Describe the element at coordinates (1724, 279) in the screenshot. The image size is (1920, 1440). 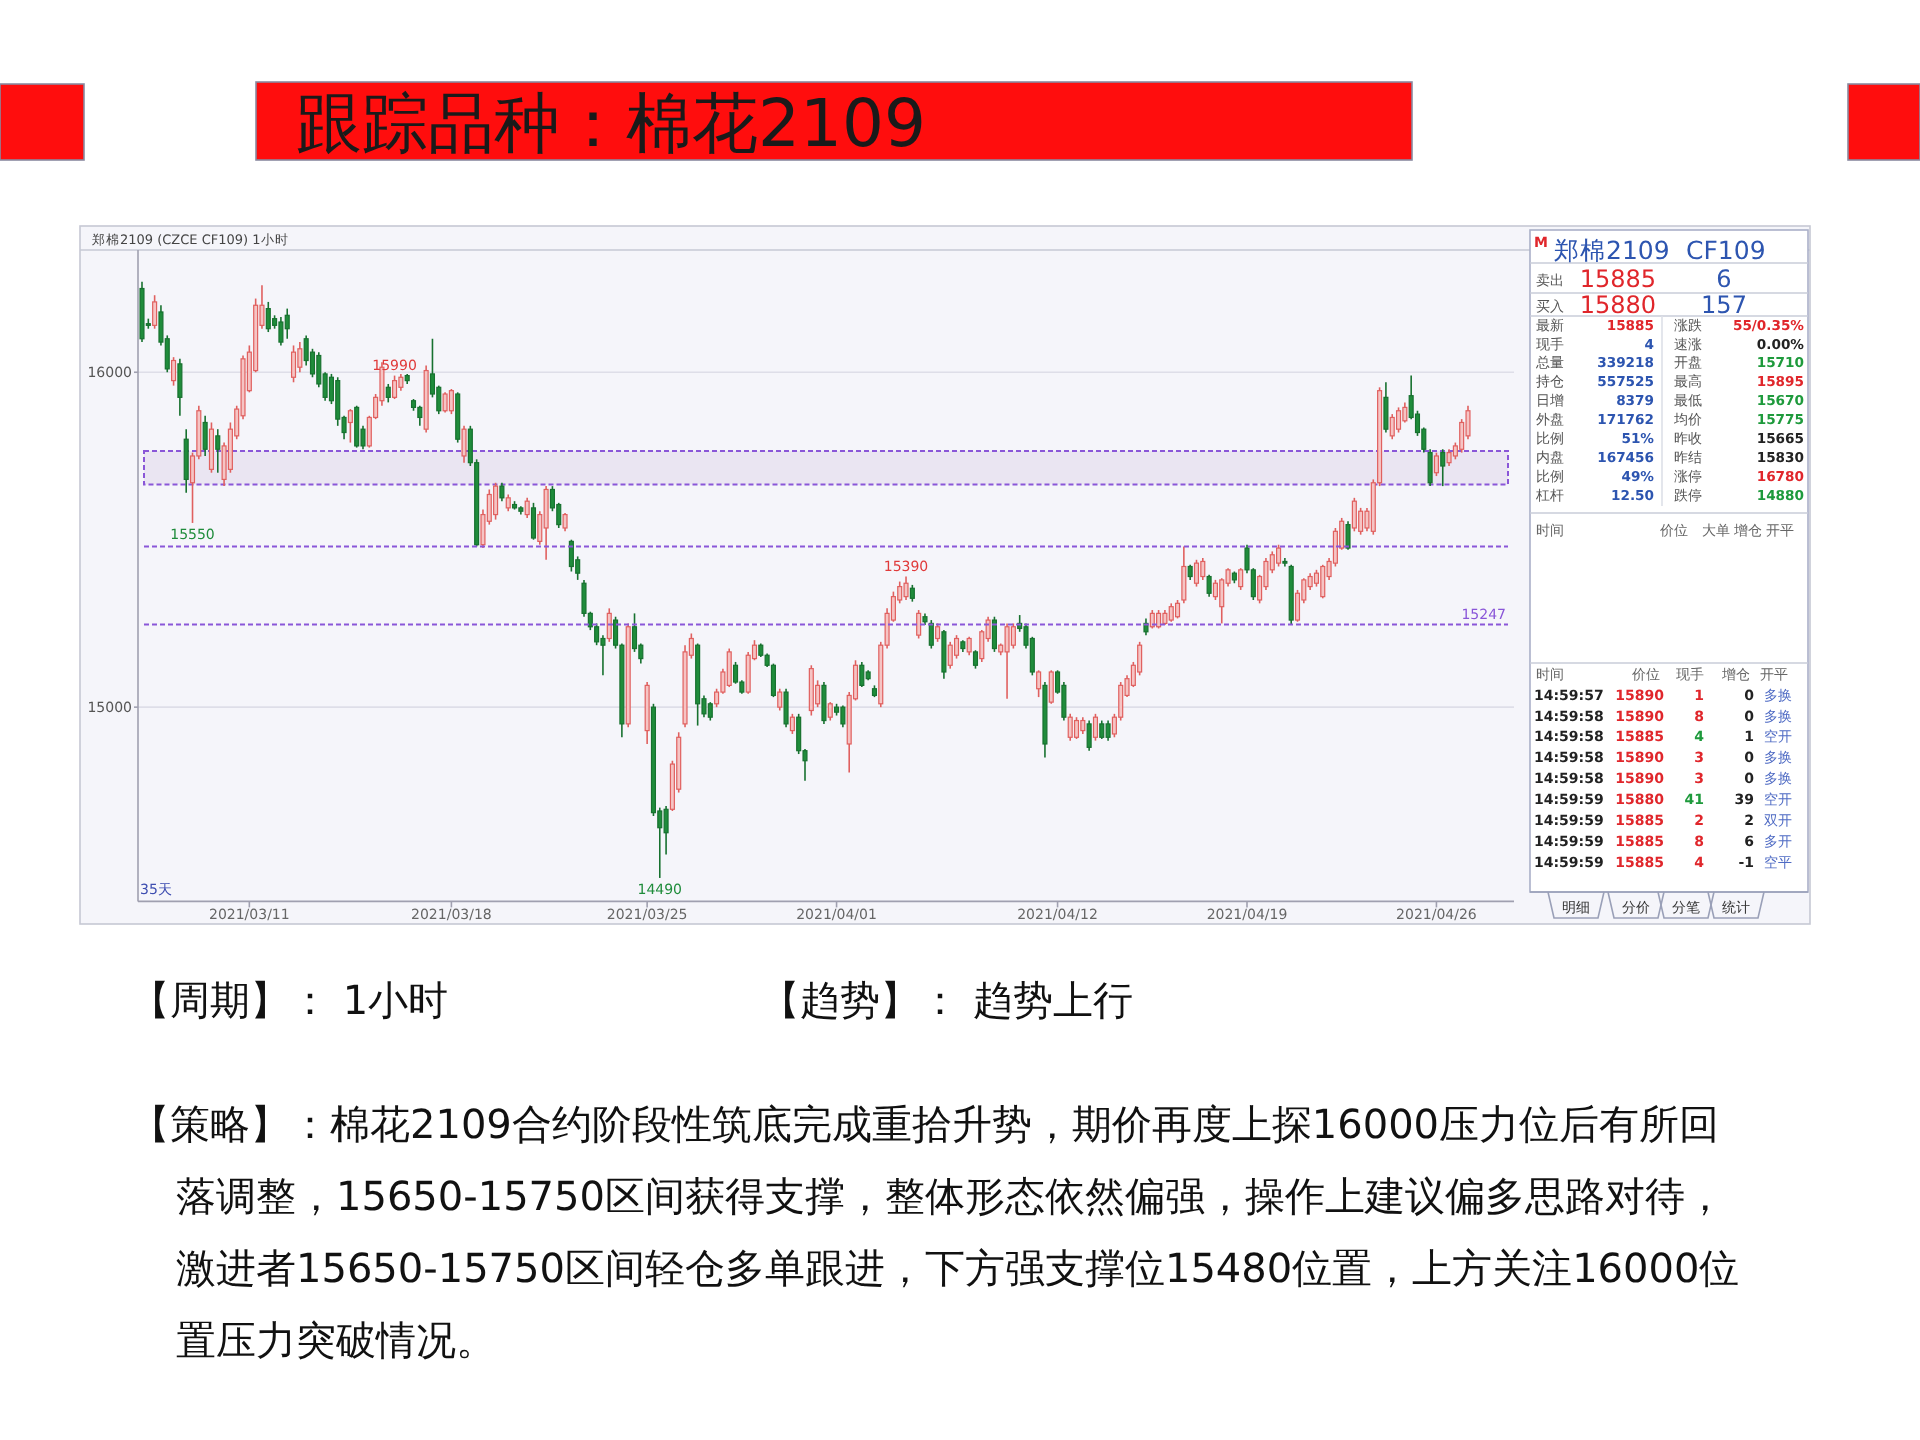
I see `text: 6` at that location.